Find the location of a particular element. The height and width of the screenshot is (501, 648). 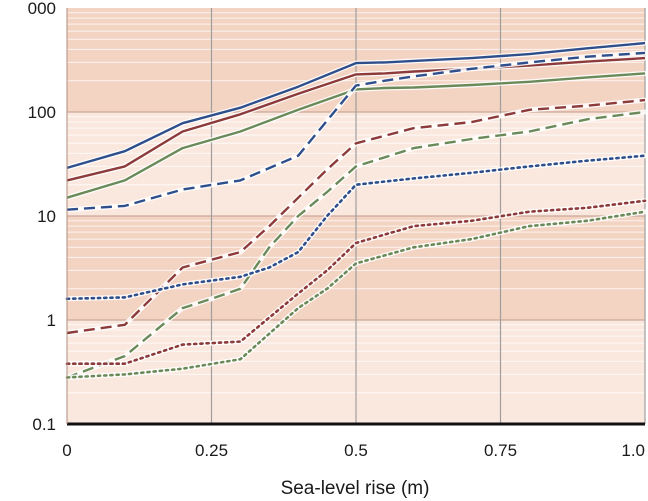

x-tick-label: 1.0 is located at coordinates (633, 450).